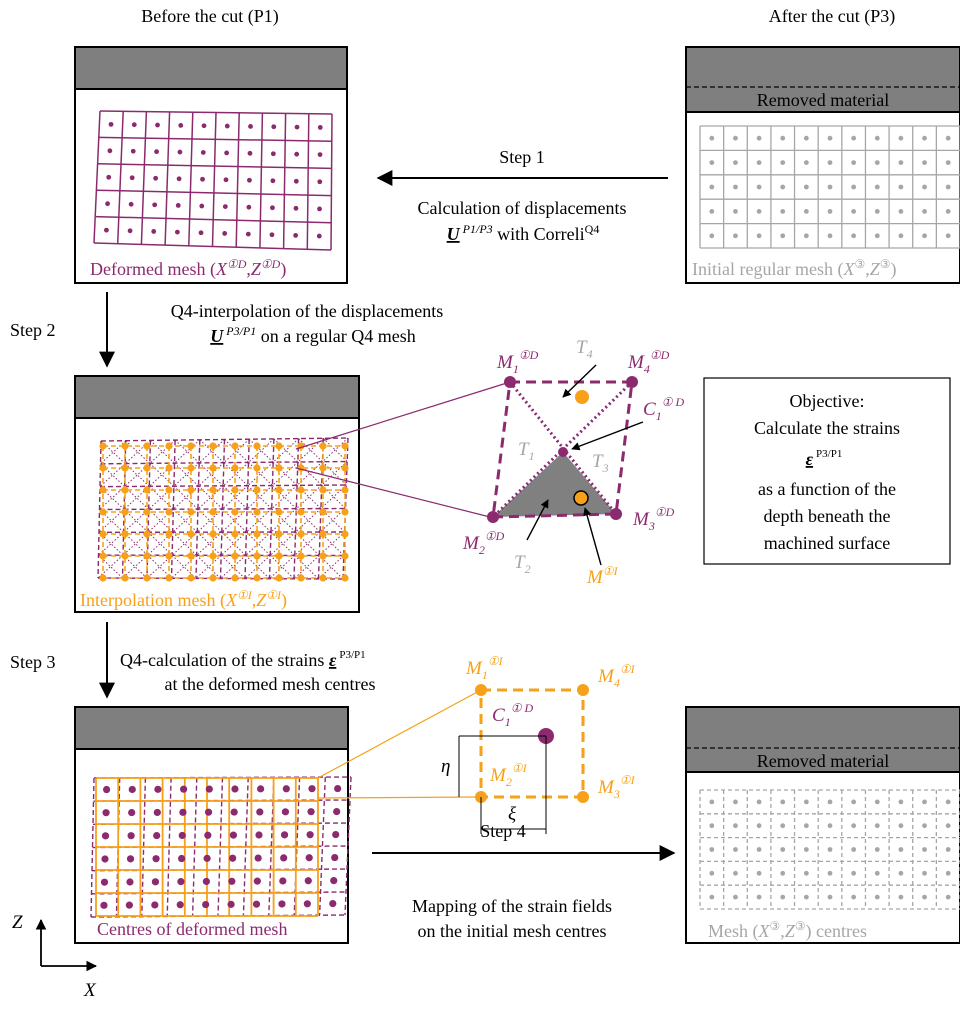 Image resolution: width=960 pixels, height=1009 pixels. What do you see at coordinates (523, 233) in the screenshot?
I see `step1-text-line2: U P1/P3 with CorreliQ4` at bounding box center [523, 233].